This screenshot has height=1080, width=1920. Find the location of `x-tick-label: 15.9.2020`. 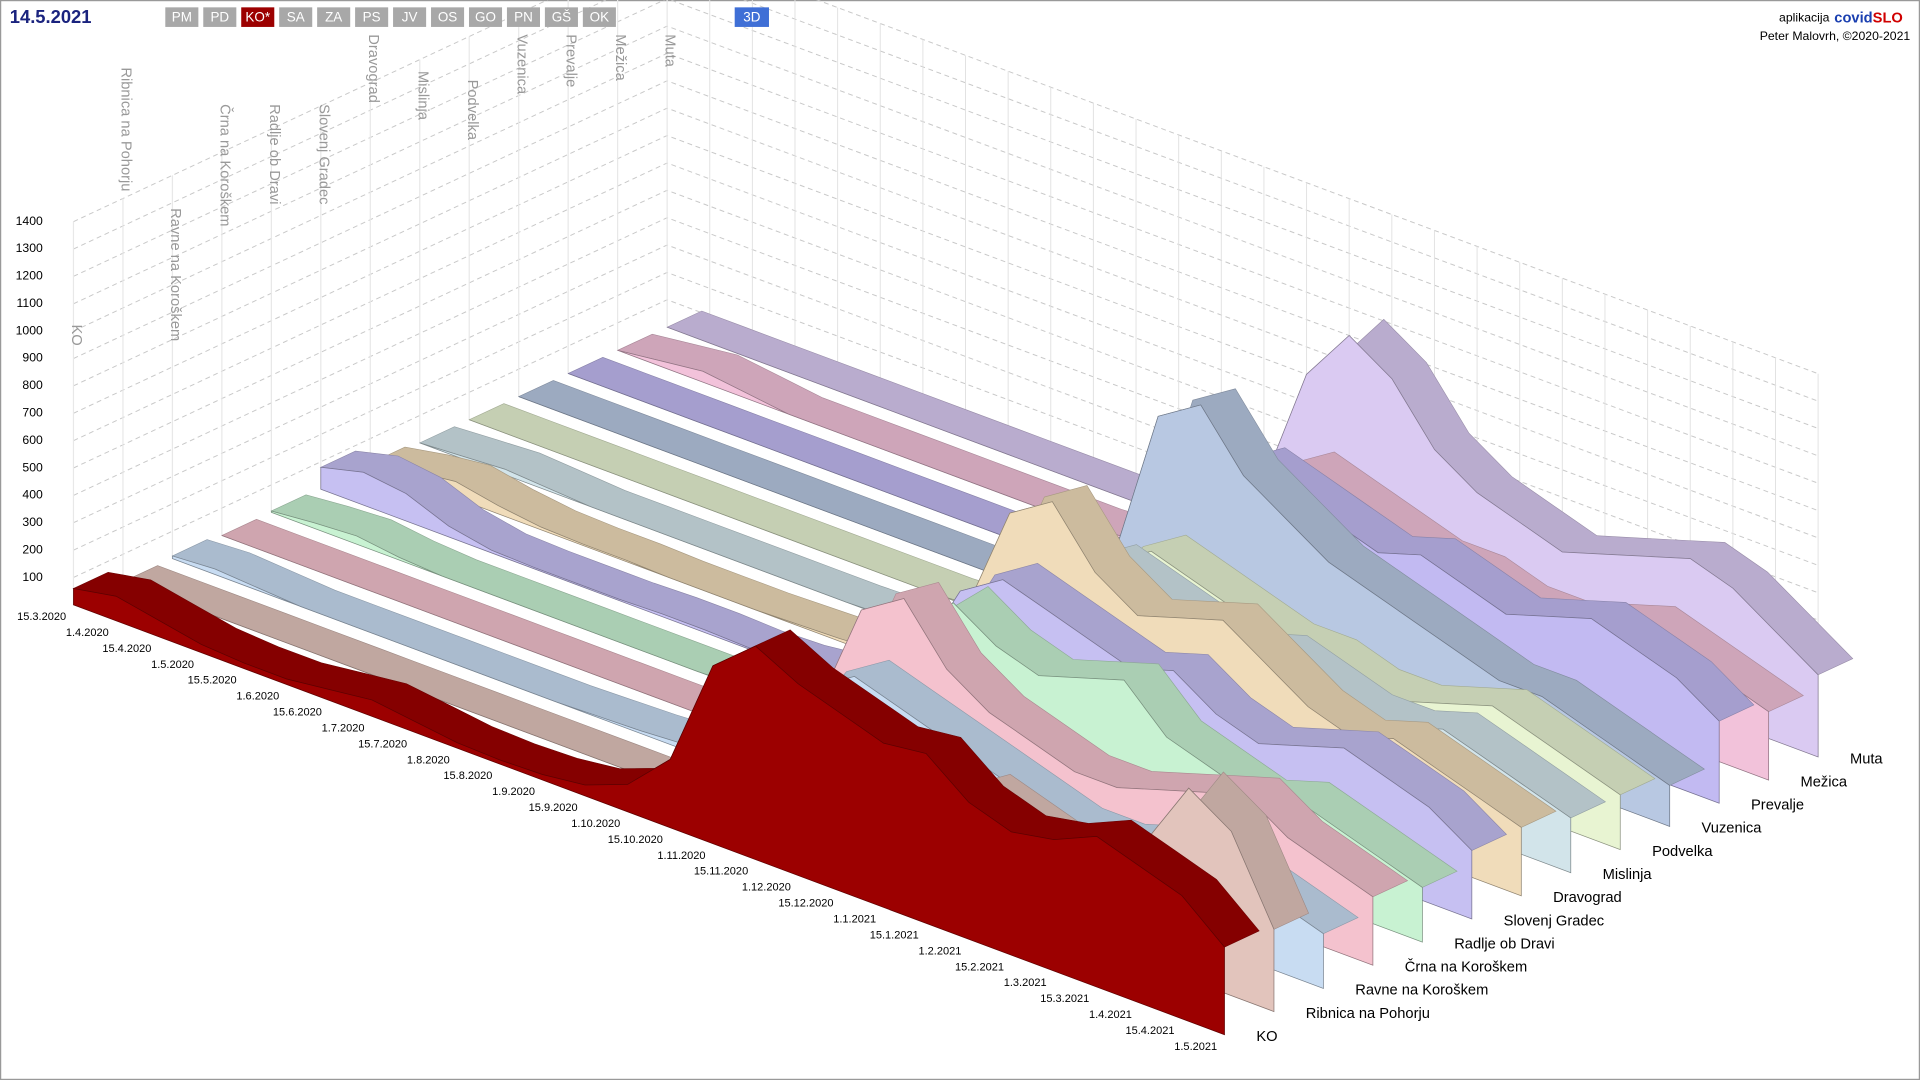

x-tick-label: 15.9.2020 is located at coordinates (553, 808).